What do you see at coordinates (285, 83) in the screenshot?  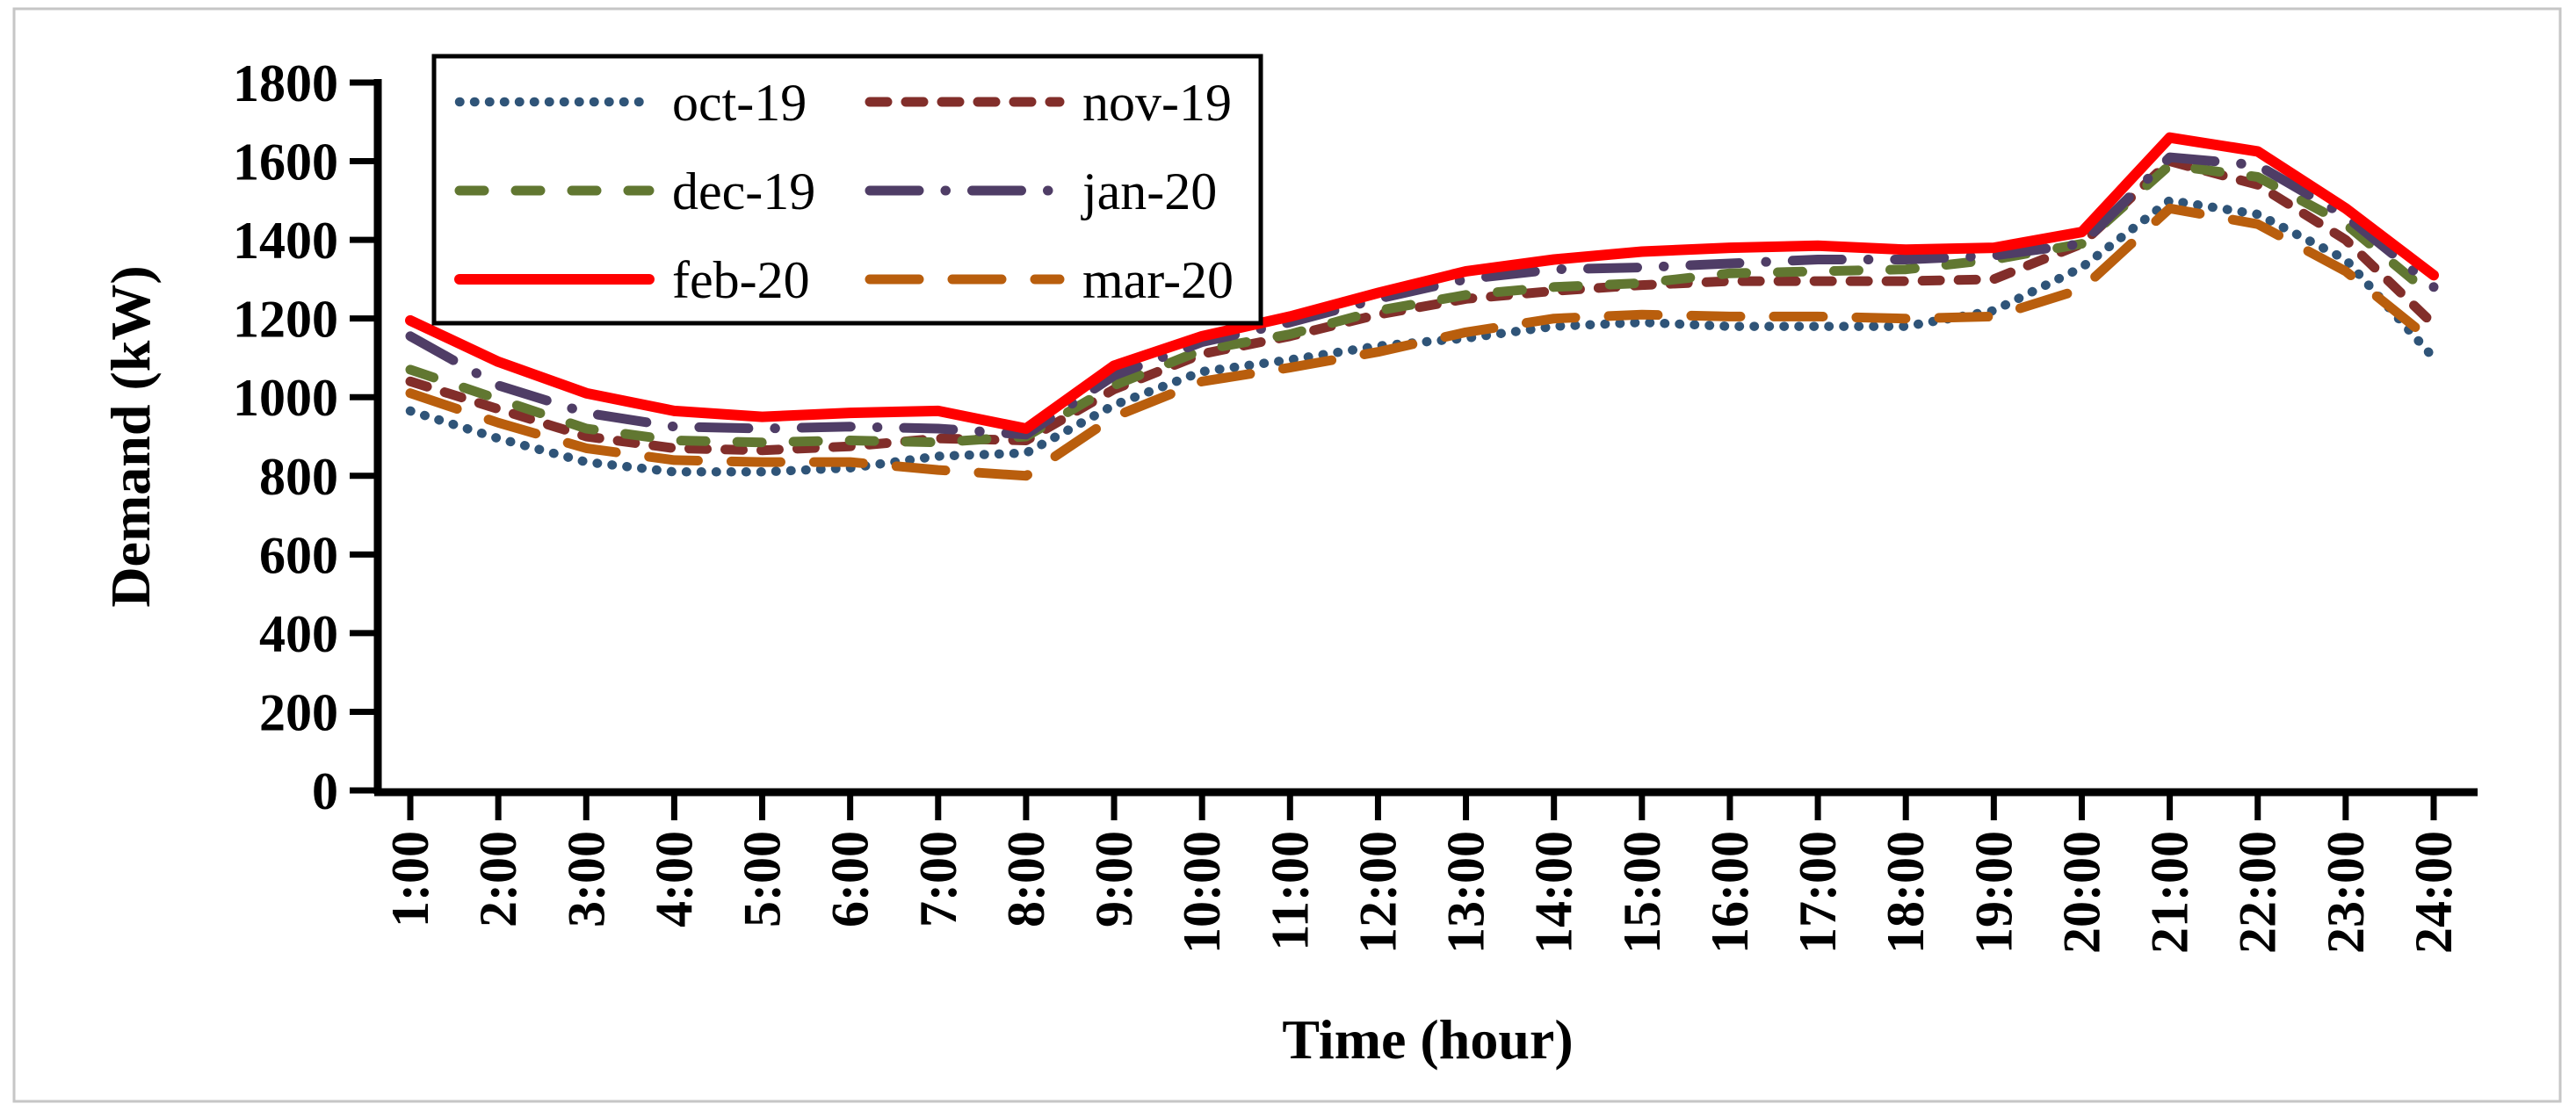 I see `y-tick-label: 1800` at bounding box center [285, 83].